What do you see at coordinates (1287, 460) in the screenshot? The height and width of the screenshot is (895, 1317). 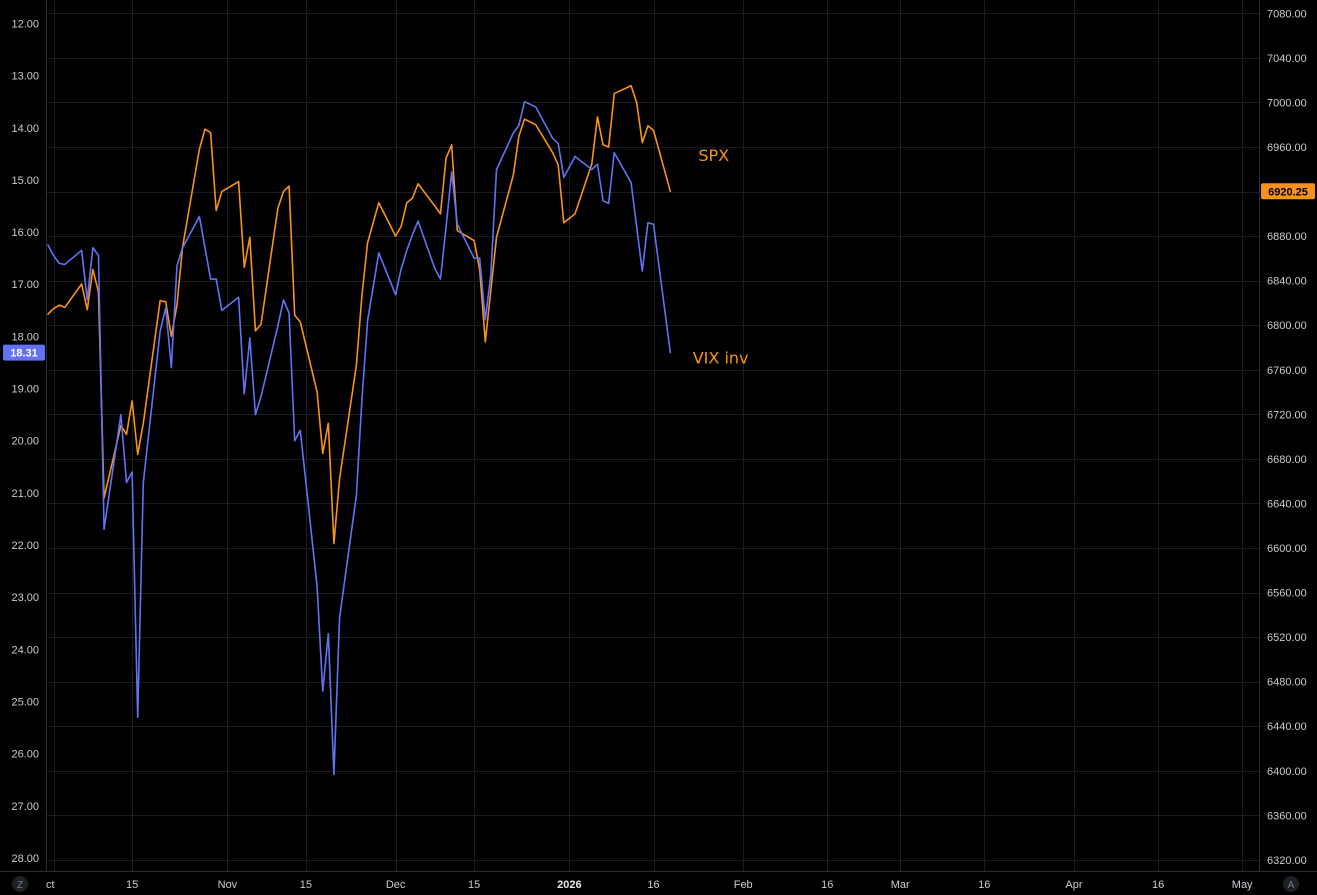 I see `right-tick-label: 6680.00` at bounding box center [1287, 460].